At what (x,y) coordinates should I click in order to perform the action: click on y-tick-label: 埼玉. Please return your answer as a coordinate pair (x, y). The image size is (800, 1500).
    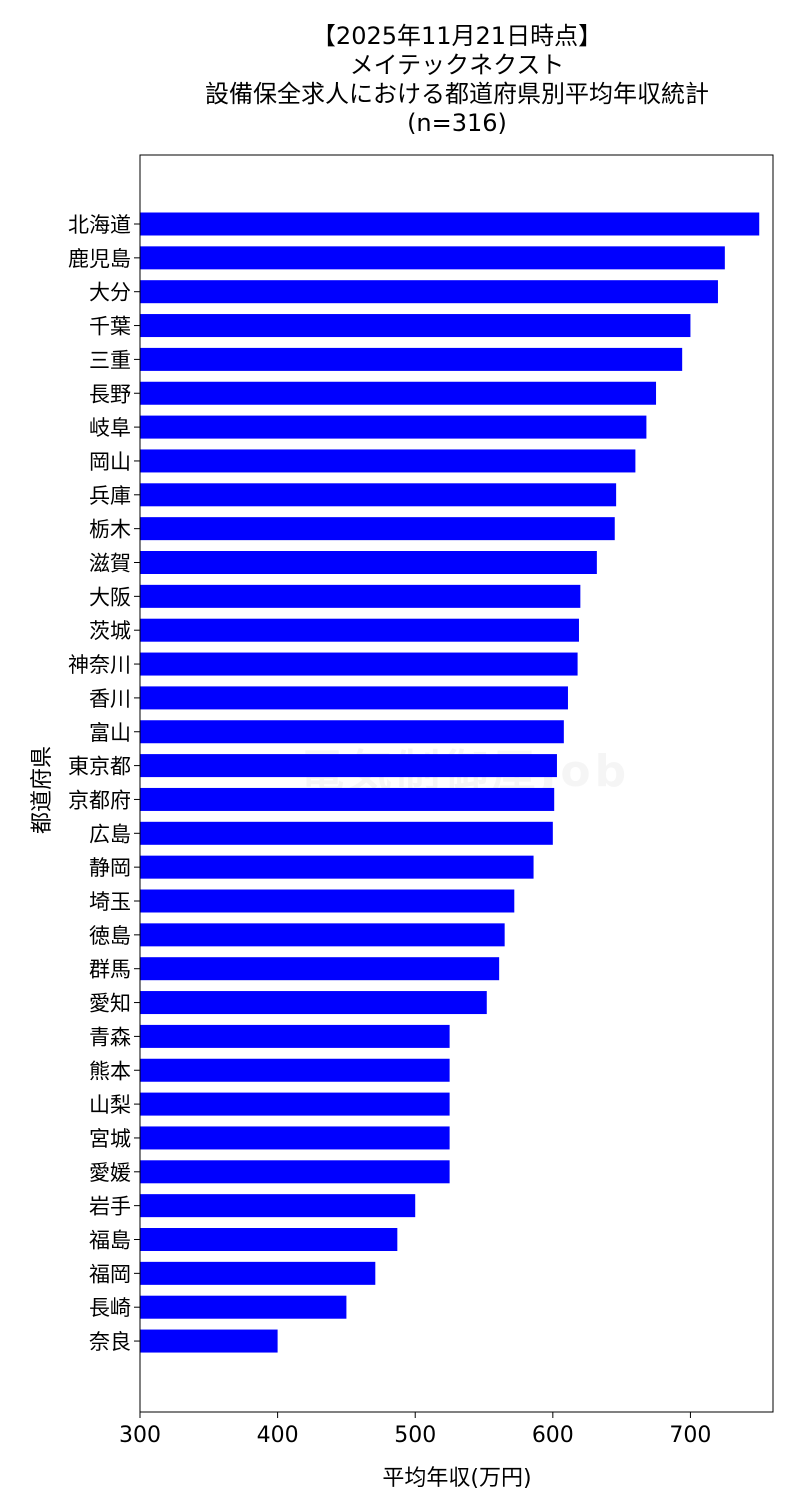
    Looking at the image, I should click on (110, 902).